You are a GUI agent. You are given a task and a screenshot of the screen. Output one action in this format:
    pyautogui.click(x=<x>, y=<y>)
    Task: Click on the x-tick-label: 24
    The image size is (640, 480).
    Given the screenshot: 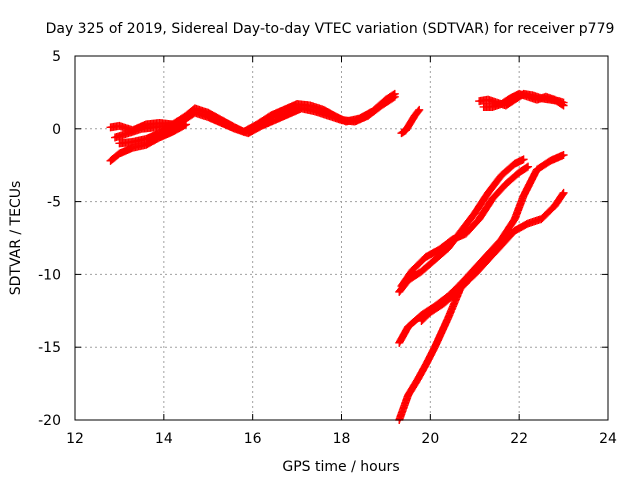 What is the action you would take?
    pyautogui.click(x=608, y=439)
    